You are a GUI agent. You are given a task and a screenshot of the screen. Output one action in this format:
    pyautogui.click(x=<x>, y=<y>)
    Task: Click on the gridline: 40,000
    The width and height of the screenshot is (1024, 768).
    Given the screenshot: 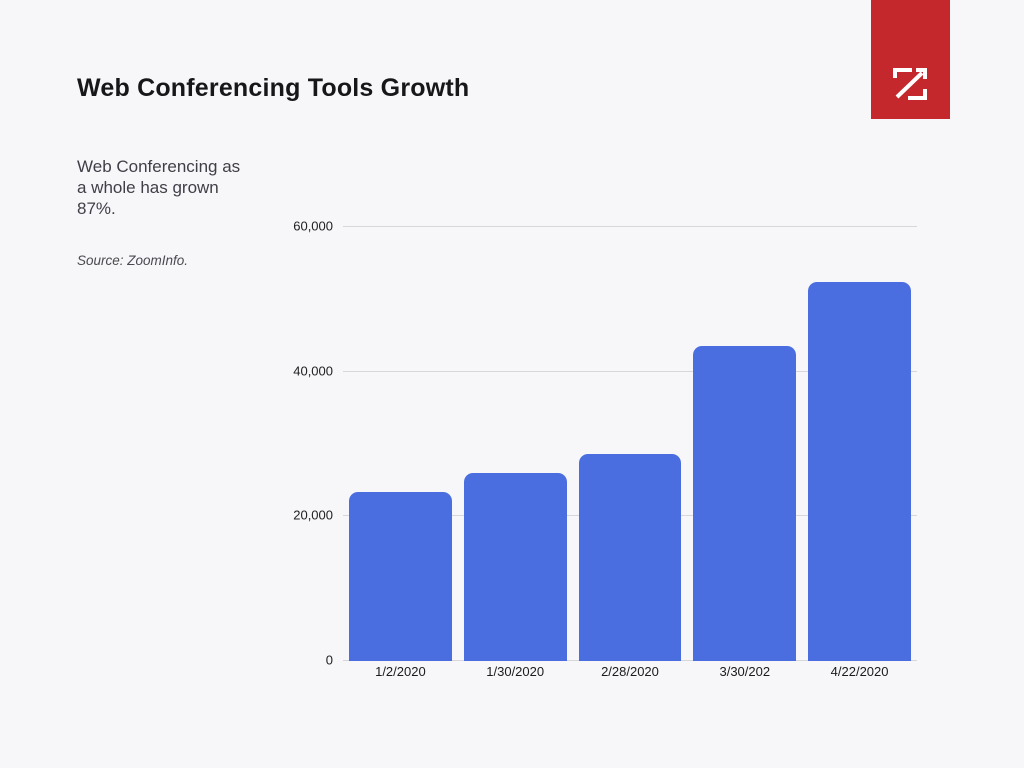 What is the action you would take?
    pyautogui.click(x=605, y=370)
    